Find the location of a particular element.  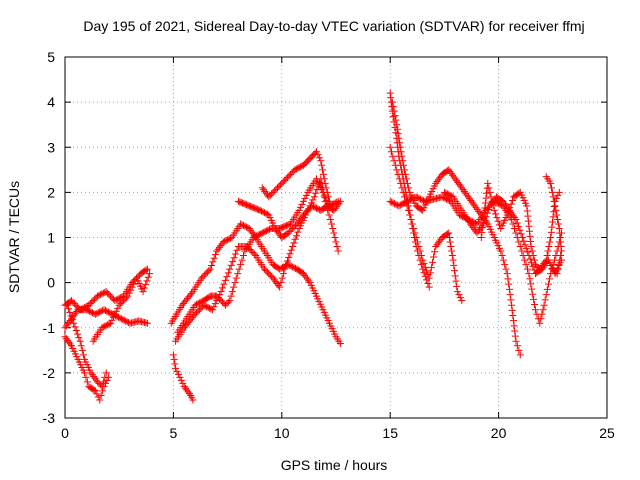

series-s2 is located at coordinates (106, 319).